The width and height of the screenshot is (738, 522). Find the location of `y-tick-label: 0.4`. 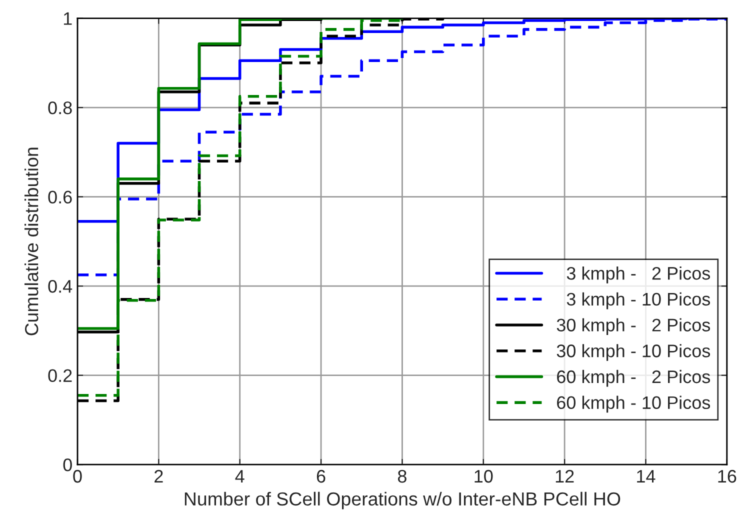

y-tick-label: 0.4 is located at coordinates (60, 286).